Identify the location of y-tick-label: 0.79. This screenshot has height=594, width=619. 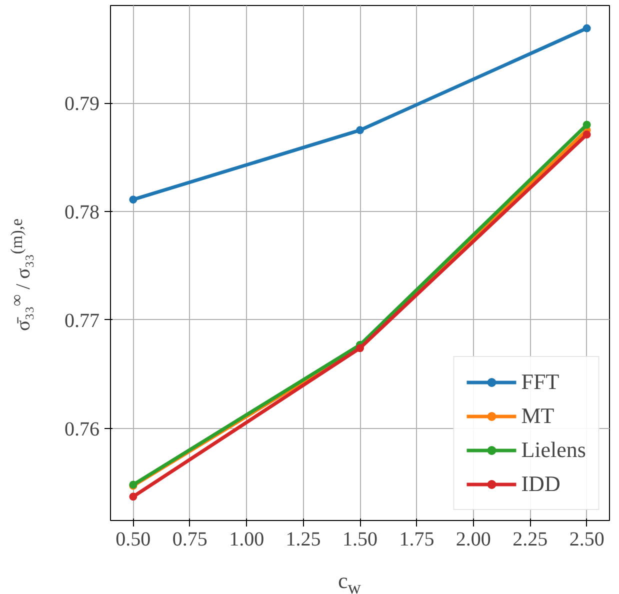
(82, 104).